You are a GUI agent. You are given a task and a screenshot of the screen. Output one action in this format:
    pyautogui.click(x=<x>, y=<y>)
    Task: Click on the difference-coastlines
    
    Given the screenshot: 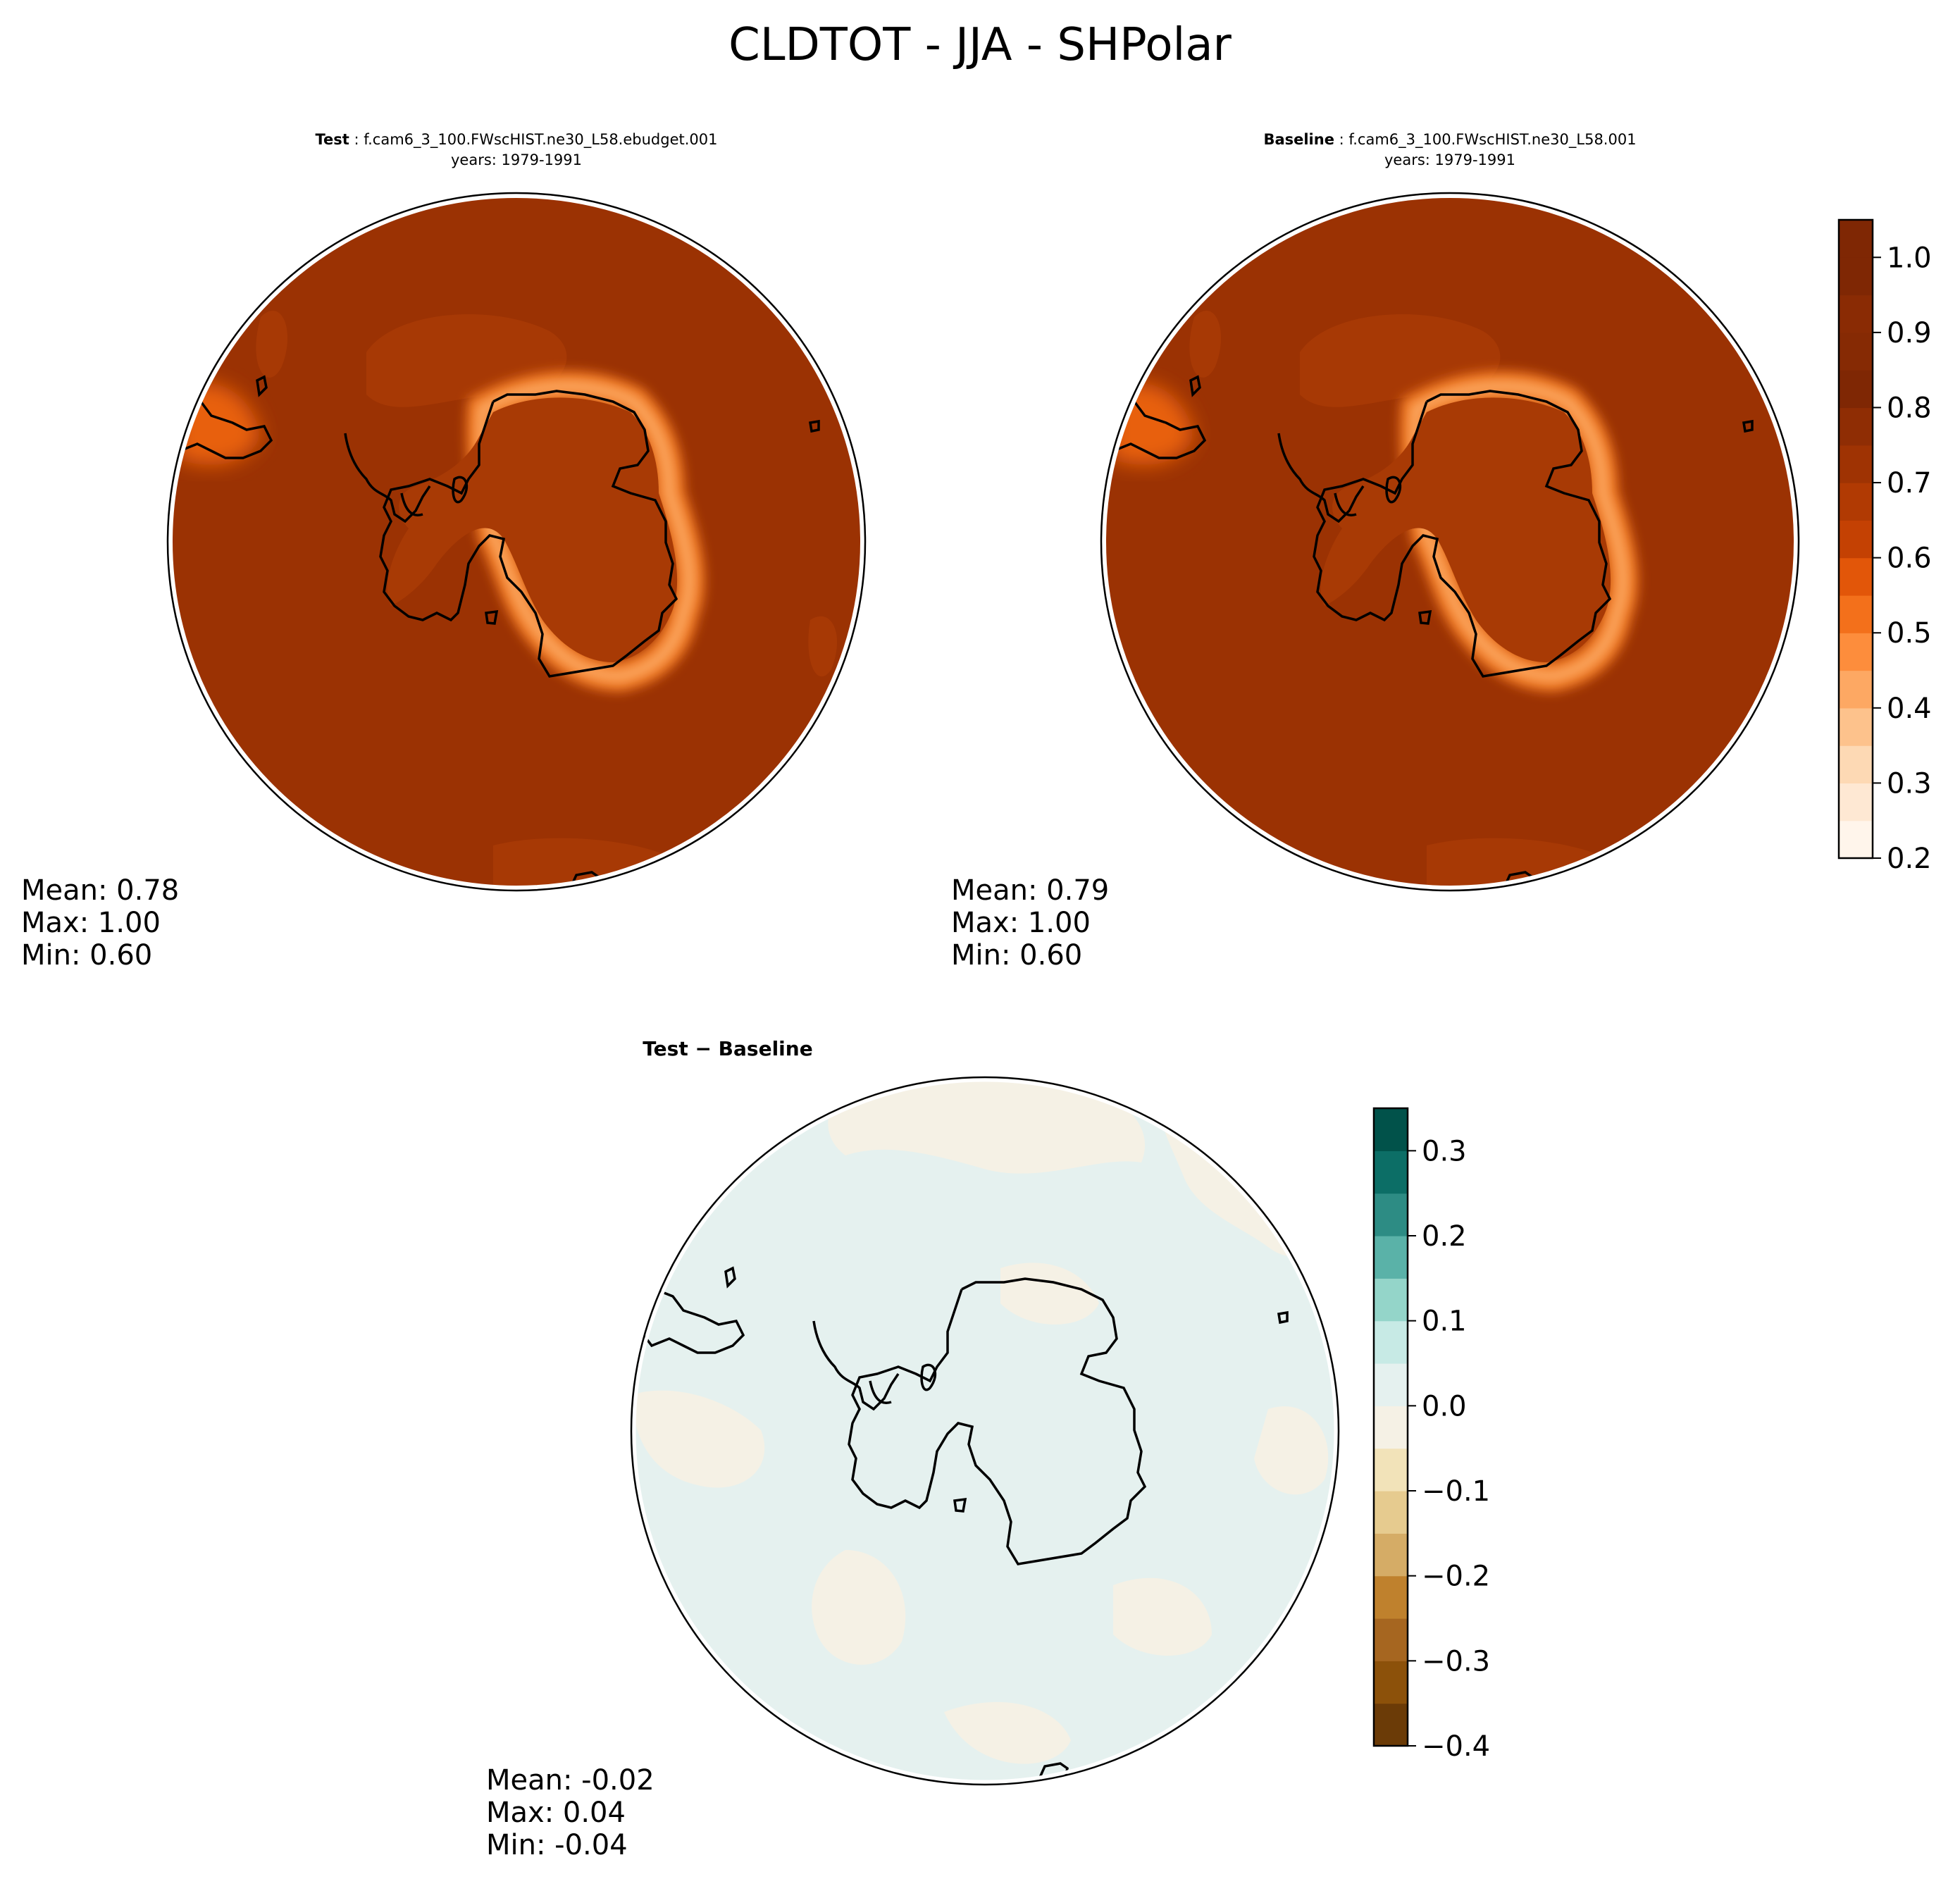 What is the action you would take?
    pyautogui.click(x=965, y=1524)
    